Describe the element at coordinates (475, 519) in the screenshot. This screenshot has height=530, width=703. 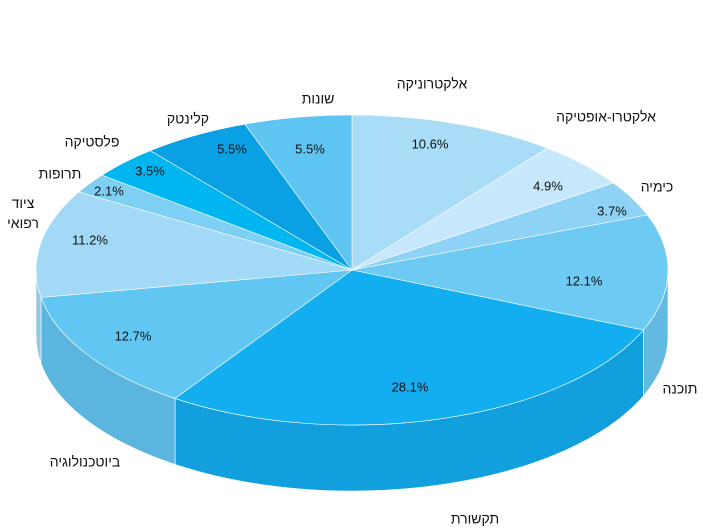
I see `slice-label: תקשורת` at that location.